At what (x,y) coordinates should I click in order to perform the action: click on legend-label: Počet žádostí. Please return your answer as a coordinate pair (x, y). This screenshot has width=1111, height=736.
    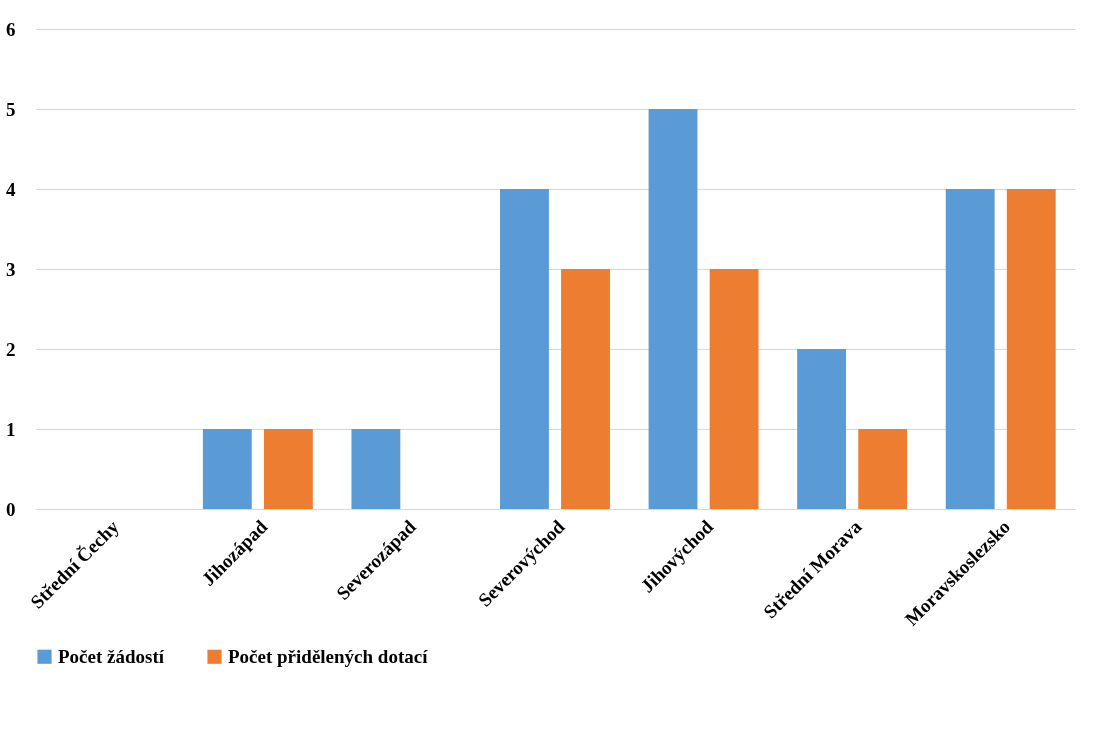
    Looking at the image, I should click on (111, 656).